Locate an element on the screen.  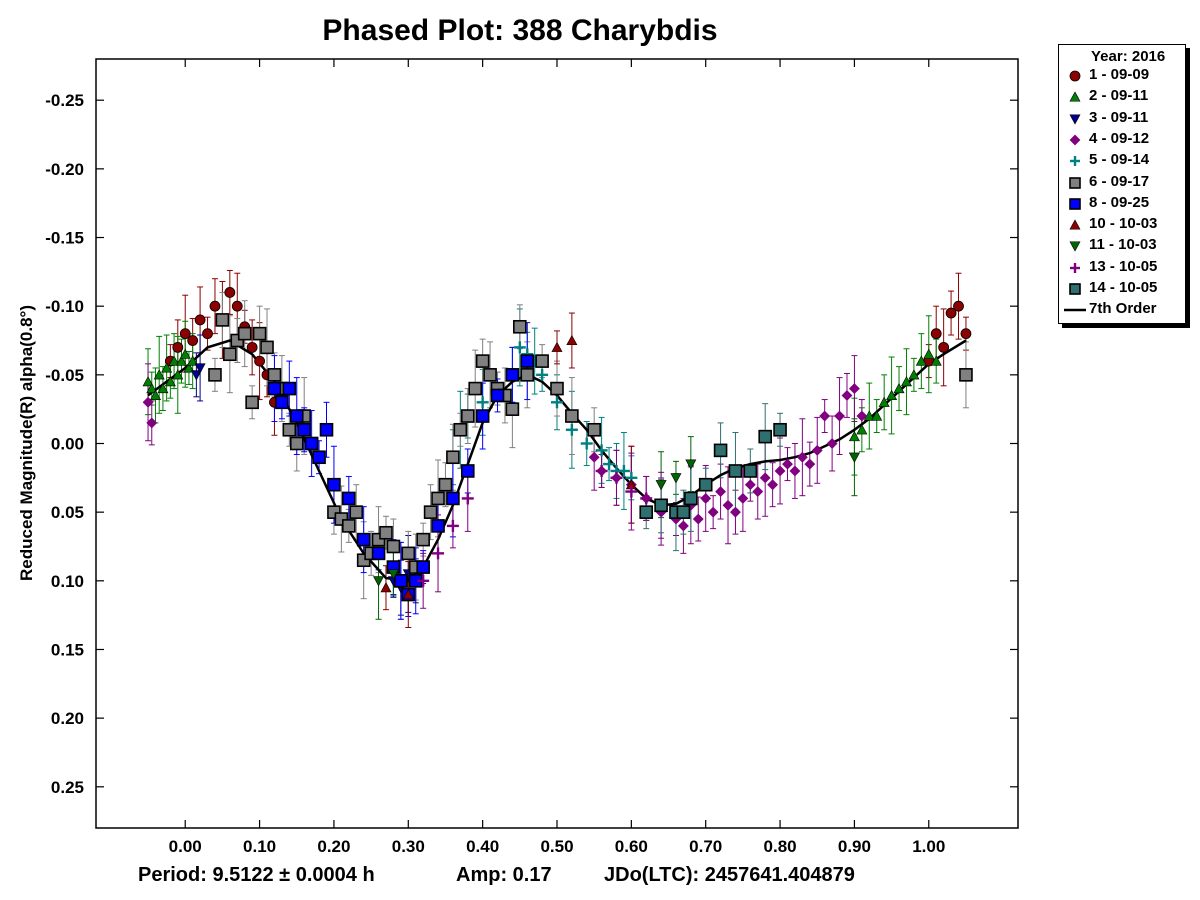
period-text: Period: 9.5122 ± 0.0004 h is located at coordinates (256, 875).